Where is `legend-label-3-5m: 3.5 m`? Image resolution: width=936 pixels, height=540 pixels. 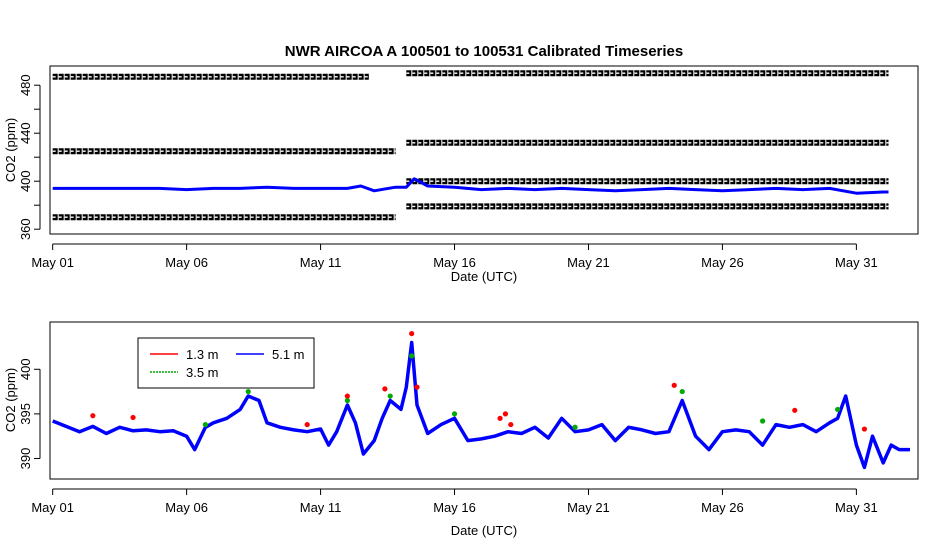 legend-label-3-5m: 3.5 m is located at coordinates (202, 372).